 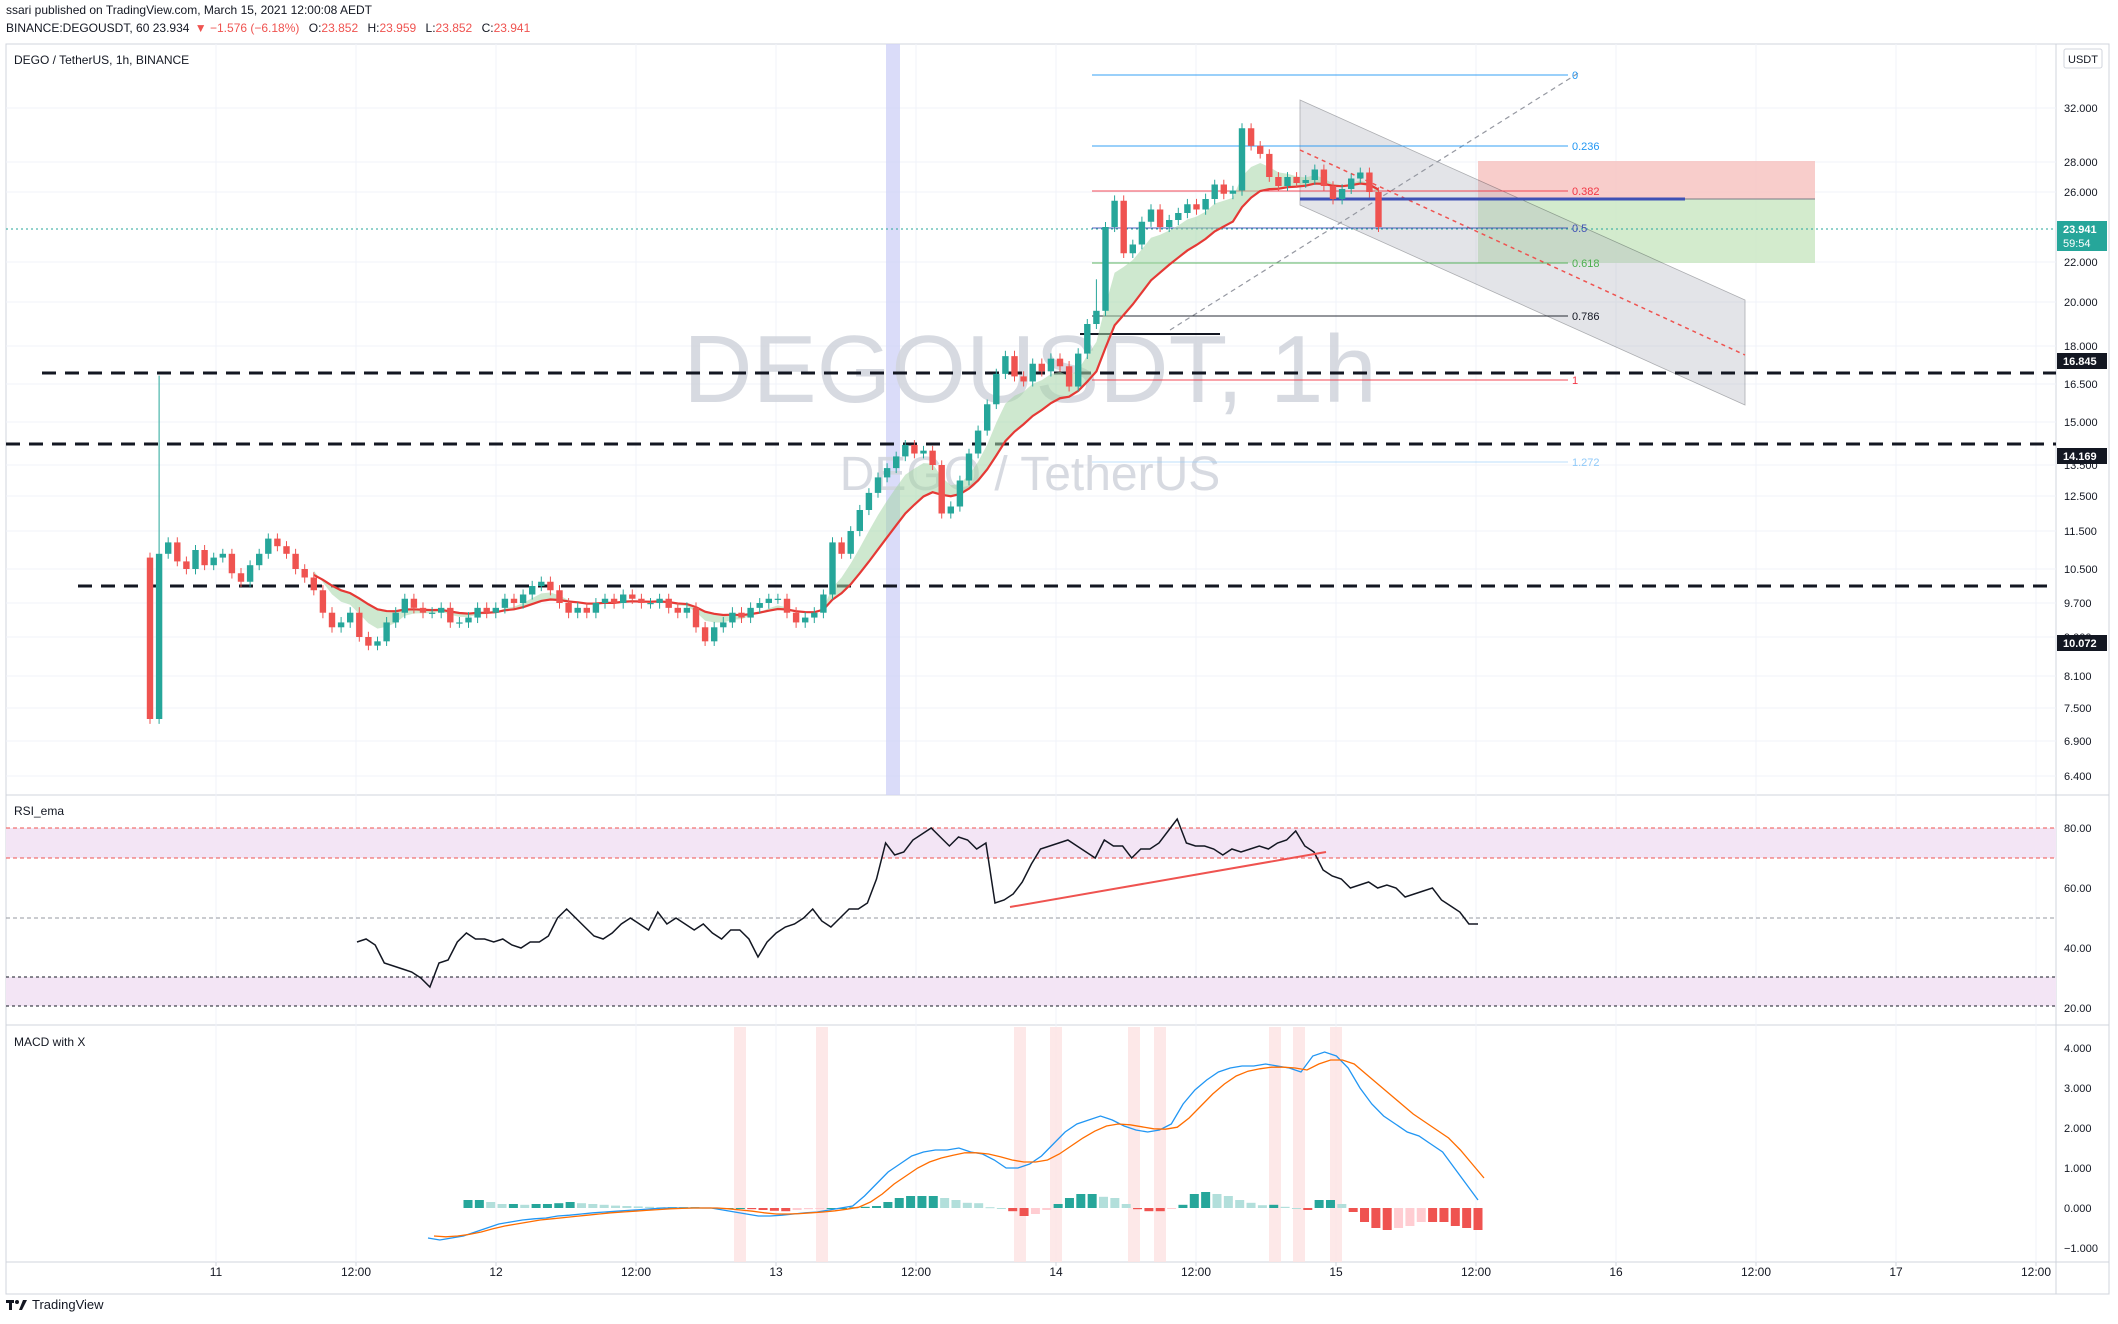 What do you see at coordinates (1031, 991) in the screenshot?
I see `rsi-oversold-band` at bounding box center [1031, 991].